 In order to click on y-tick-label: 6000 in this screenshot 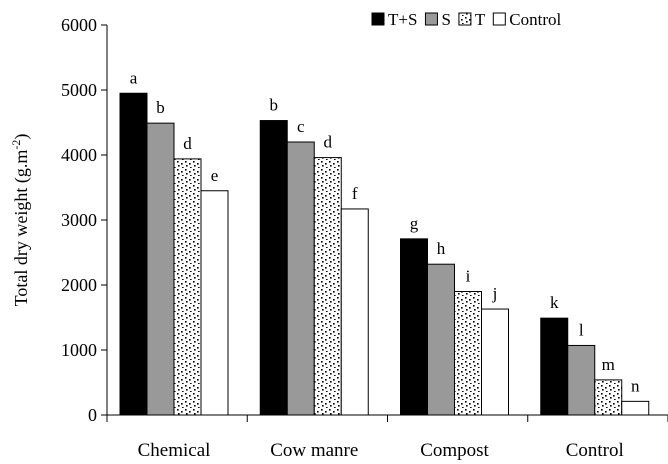, I will do `click(79, 25)`.